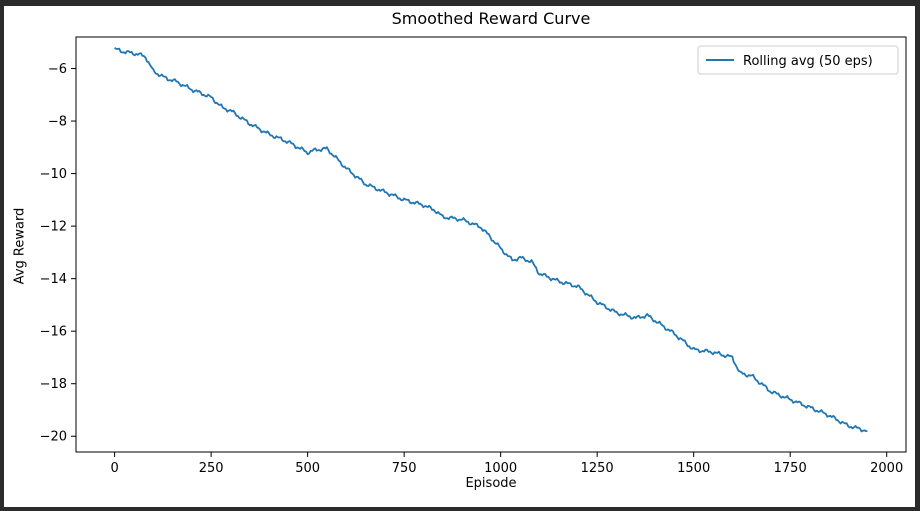  What do you see at coordinates (790, 468) in the screenshot?
I see `x-tick-label: 1750` at bounding box center [790, 468].